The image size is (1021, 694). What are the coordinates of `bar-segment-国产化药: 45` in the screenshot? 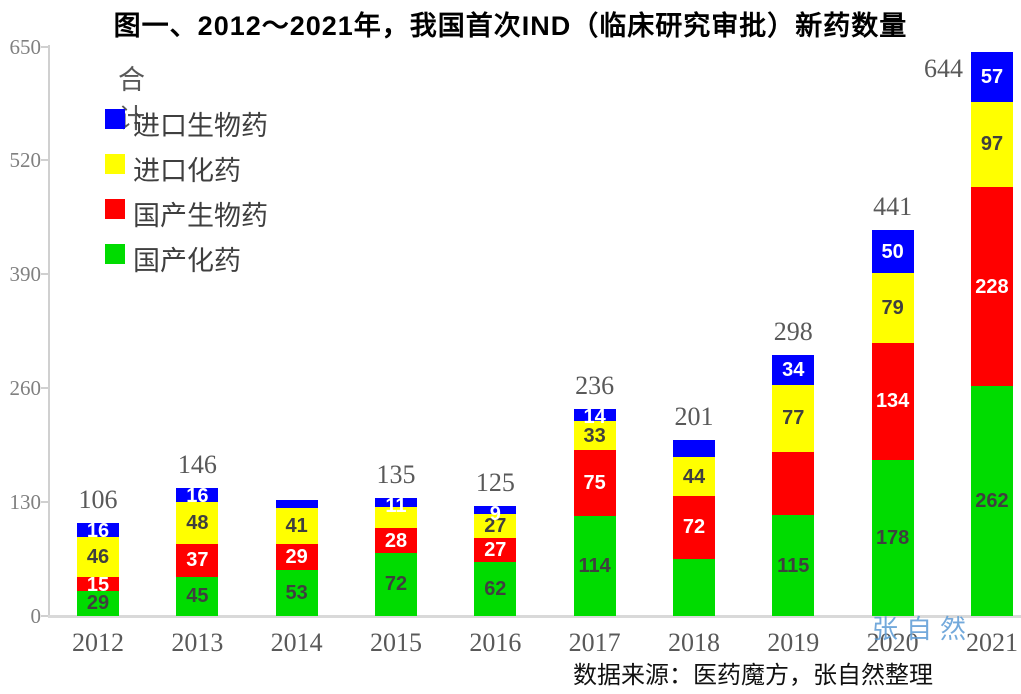 It's located at (197, 596).